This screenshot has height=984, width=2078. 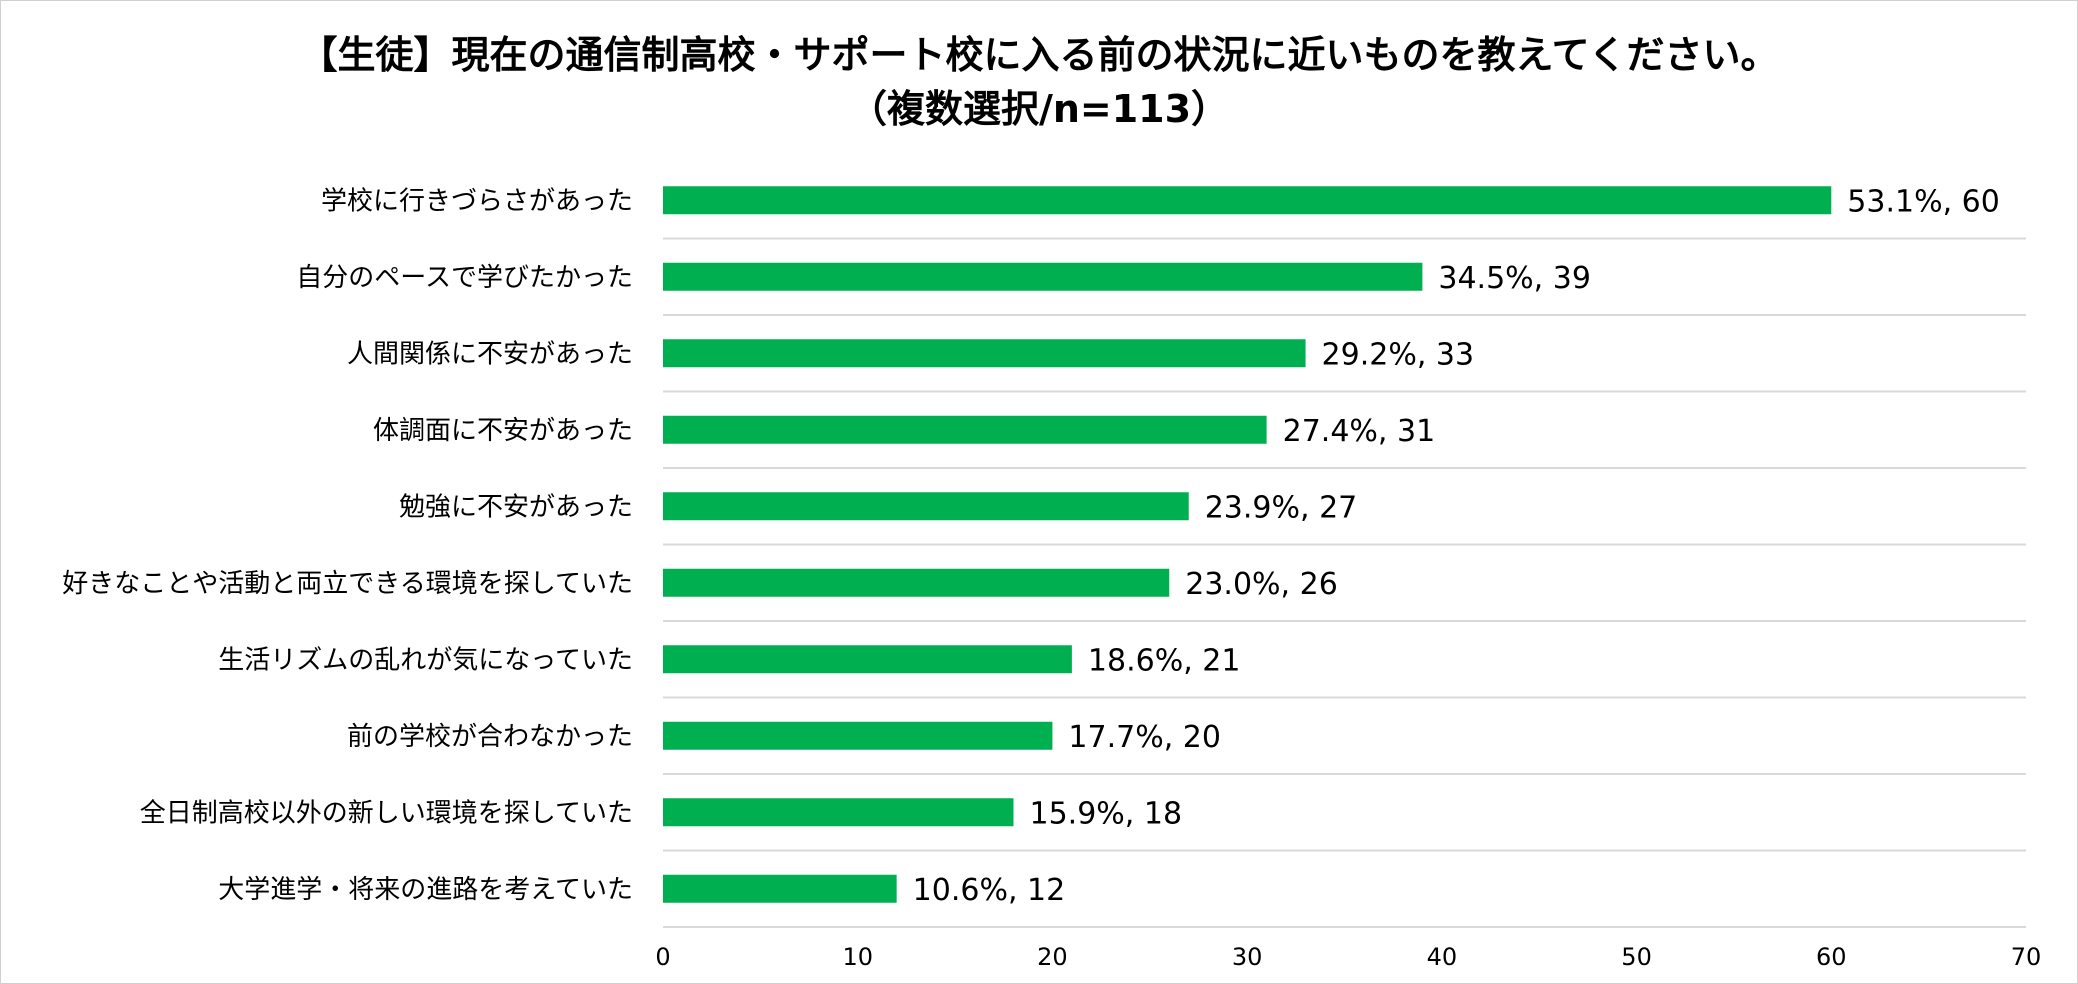 What do you see at coordinates (490, 737) in the screenshot?
I see `category-label: 前の学校が合わなかった` at bounding box center [490, 737].